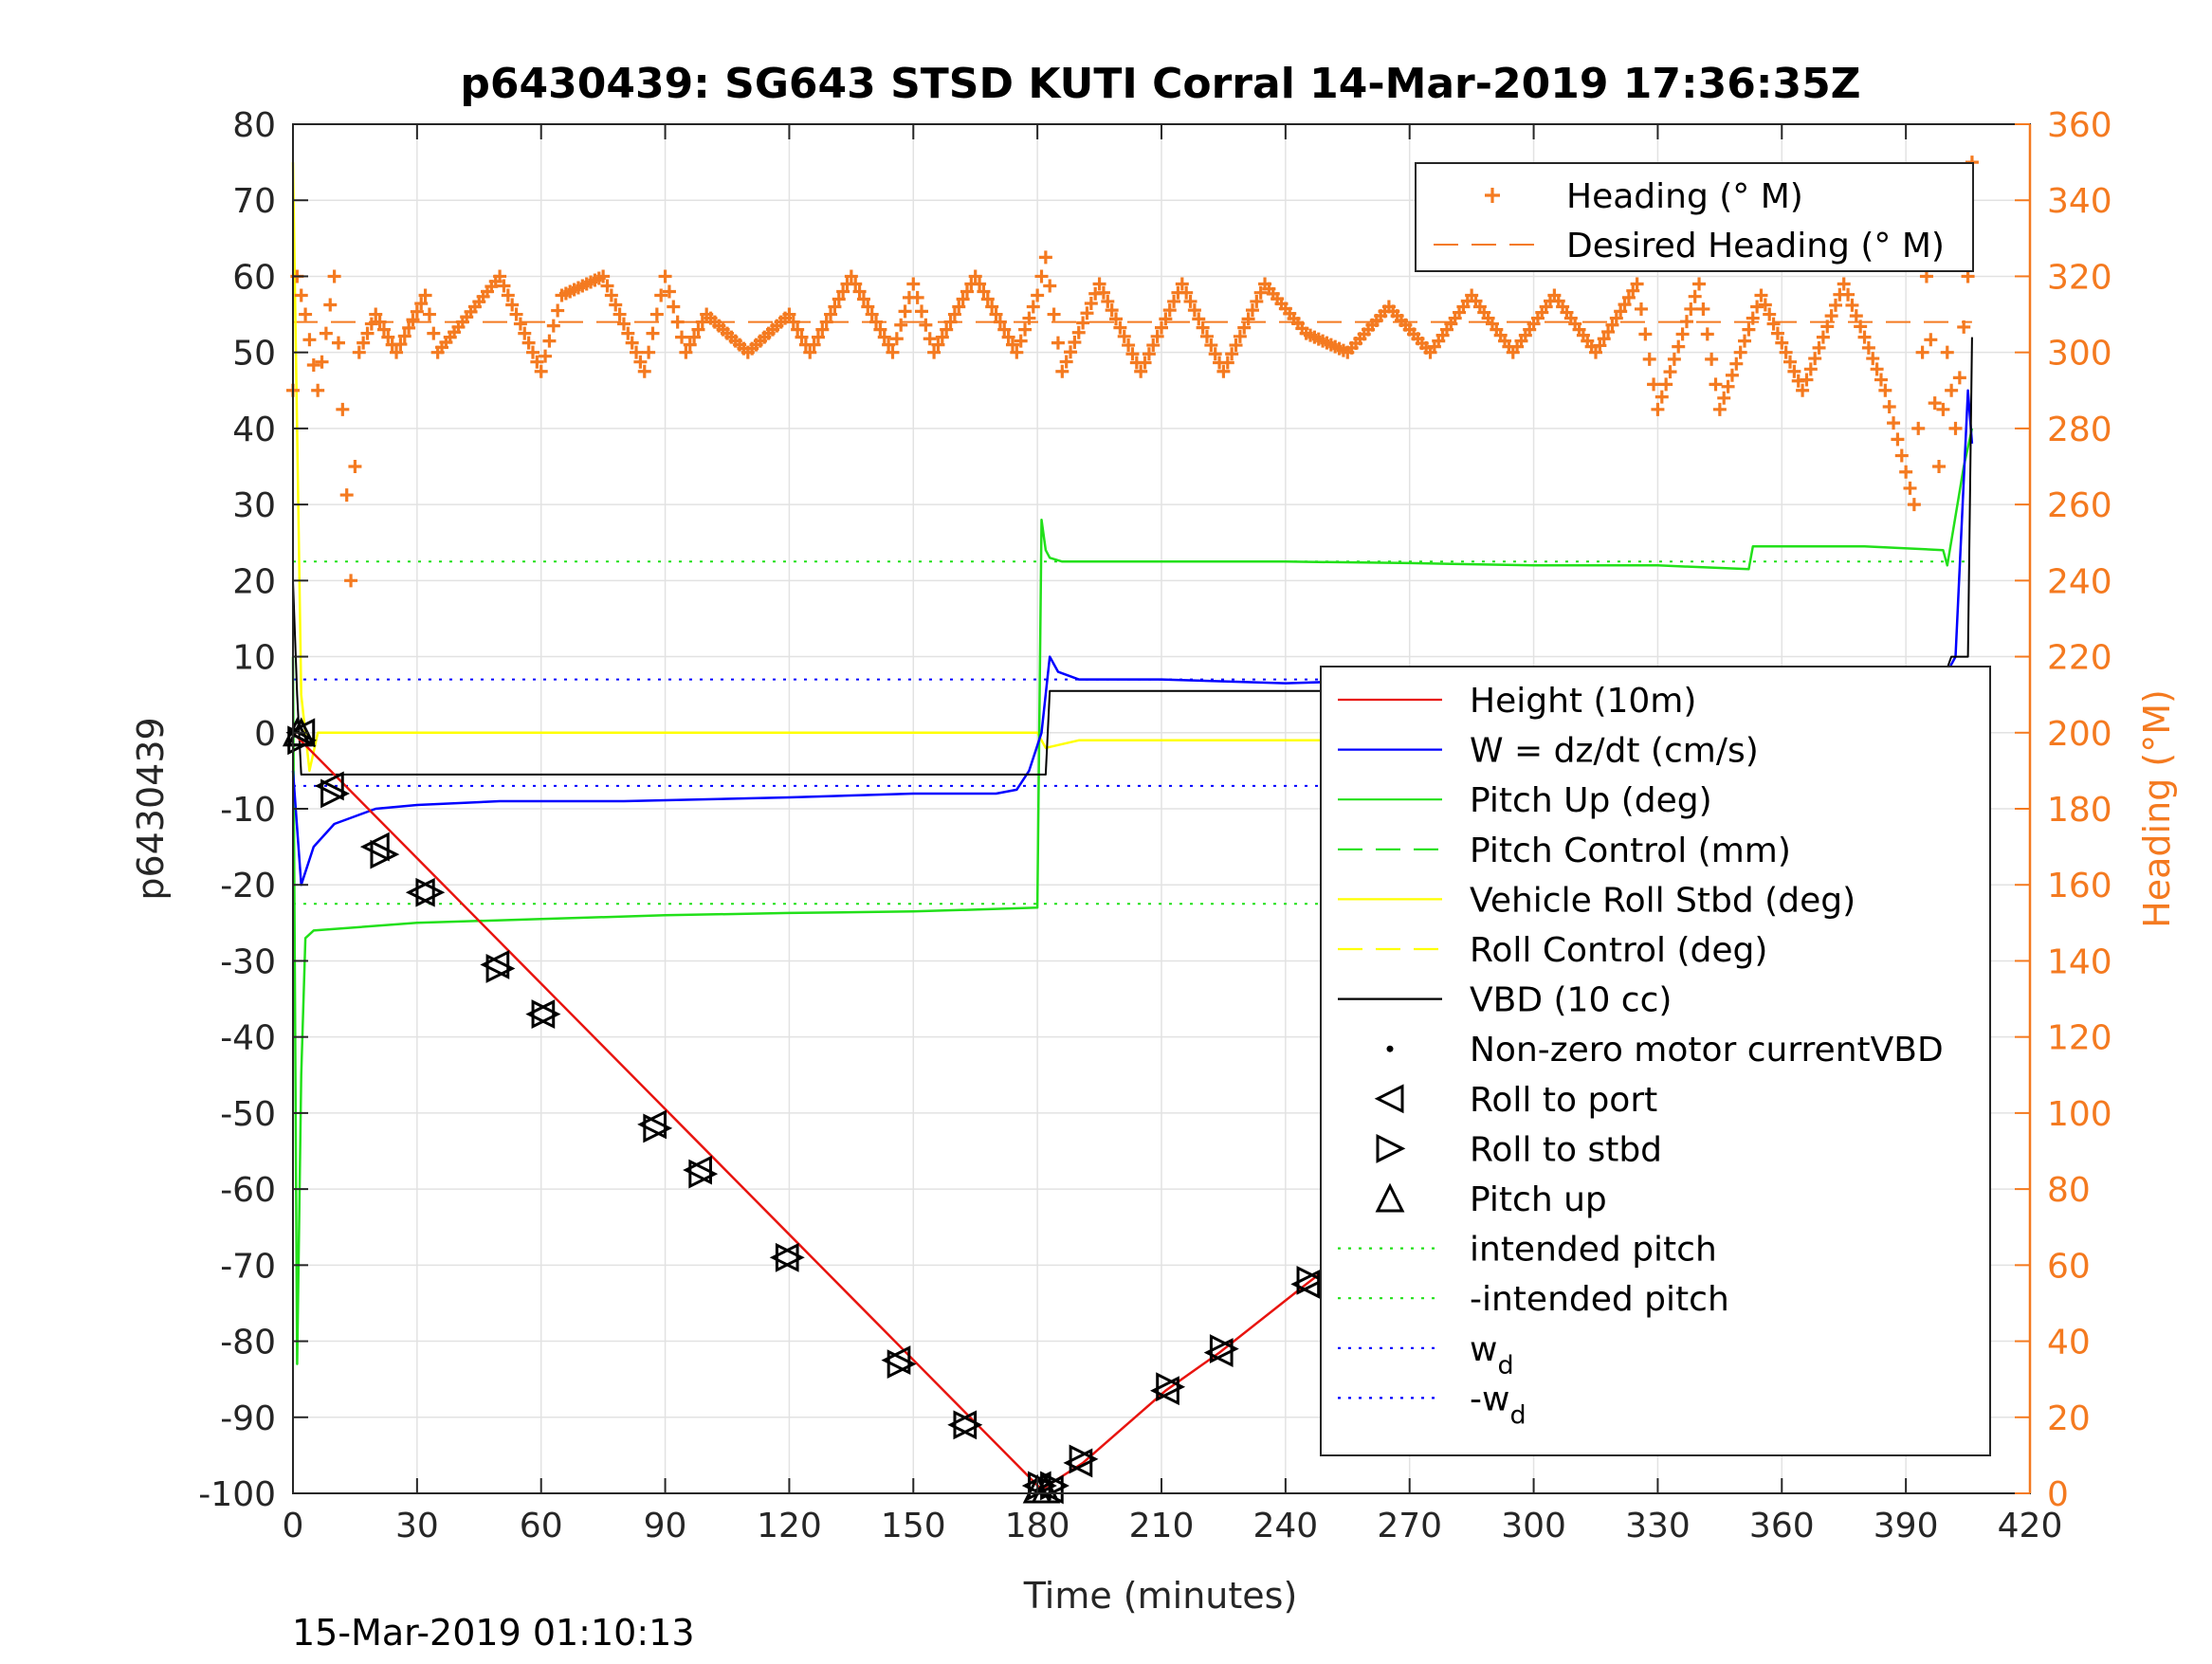  I want to click on legend-main-label: Roll to stbd, so click(1566, 1149).